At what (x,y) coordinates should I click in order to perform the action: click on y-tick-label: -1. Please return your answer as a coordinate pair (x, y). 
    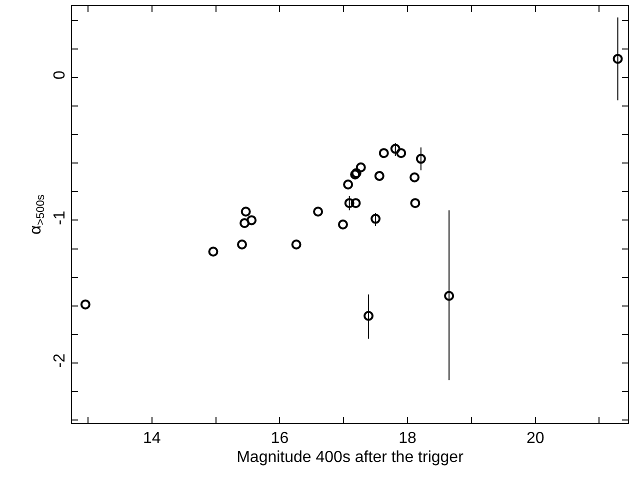
    Looking at the image, I should click on (60, 217).